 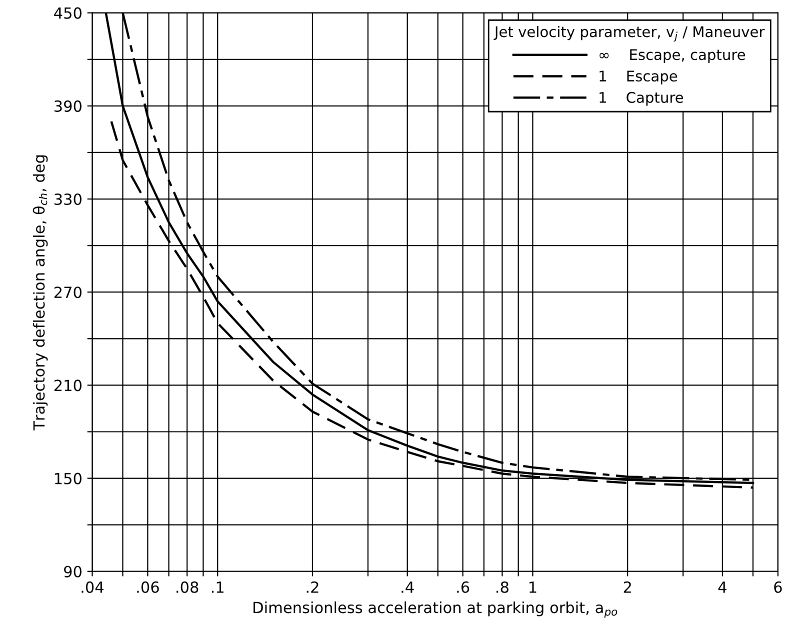 I want to click on legend-title: Jet velocity parameter, v$_{j}$ / Maneuver, so click(x=629, y=34).